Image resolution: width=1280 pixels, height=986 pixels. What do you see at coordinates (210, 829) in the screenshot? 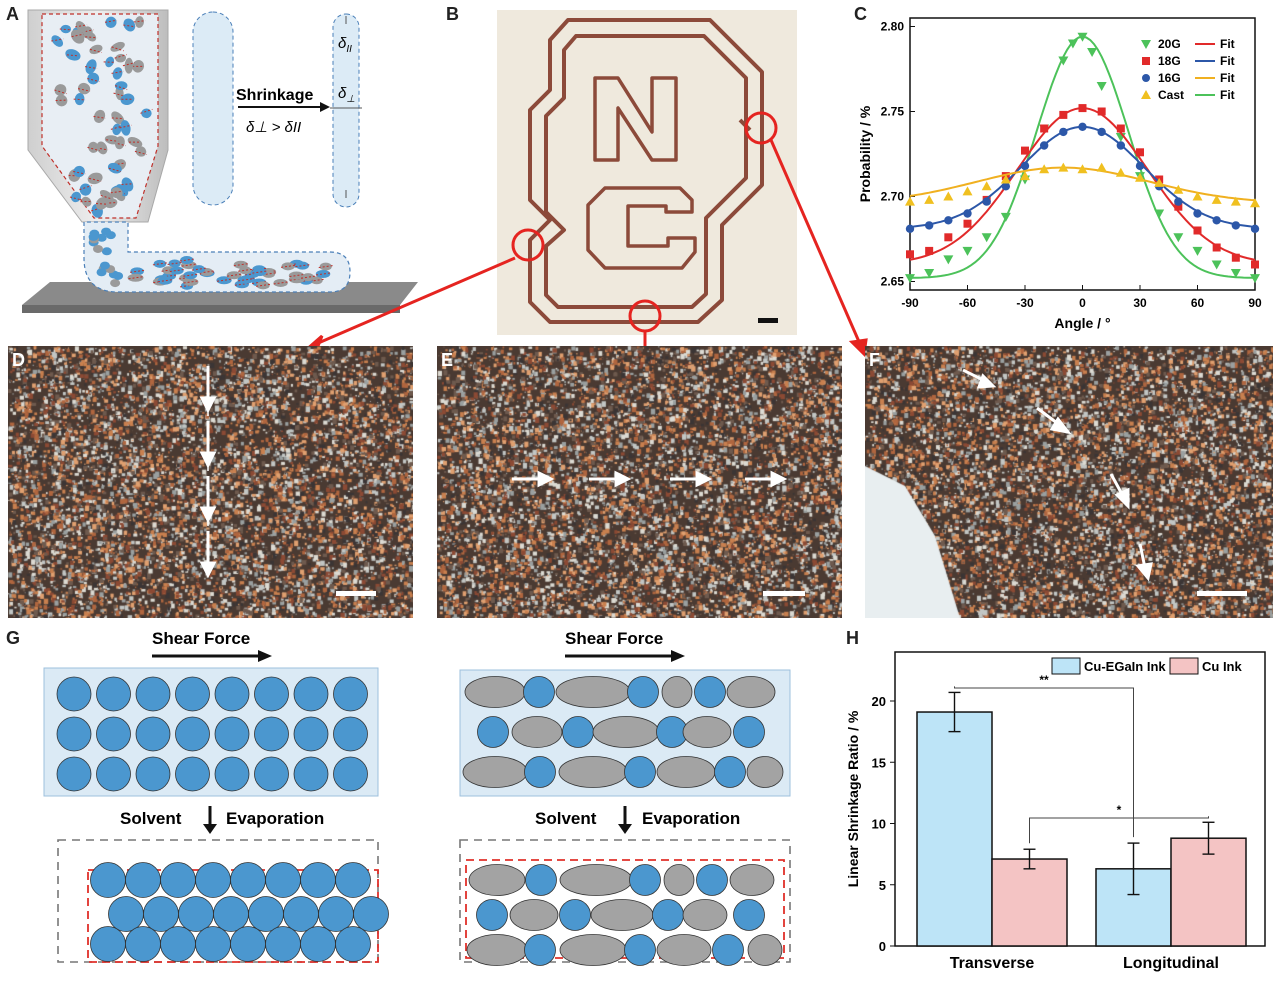
I see `evaporation-arrow-left` at bounding box center [210, 829].